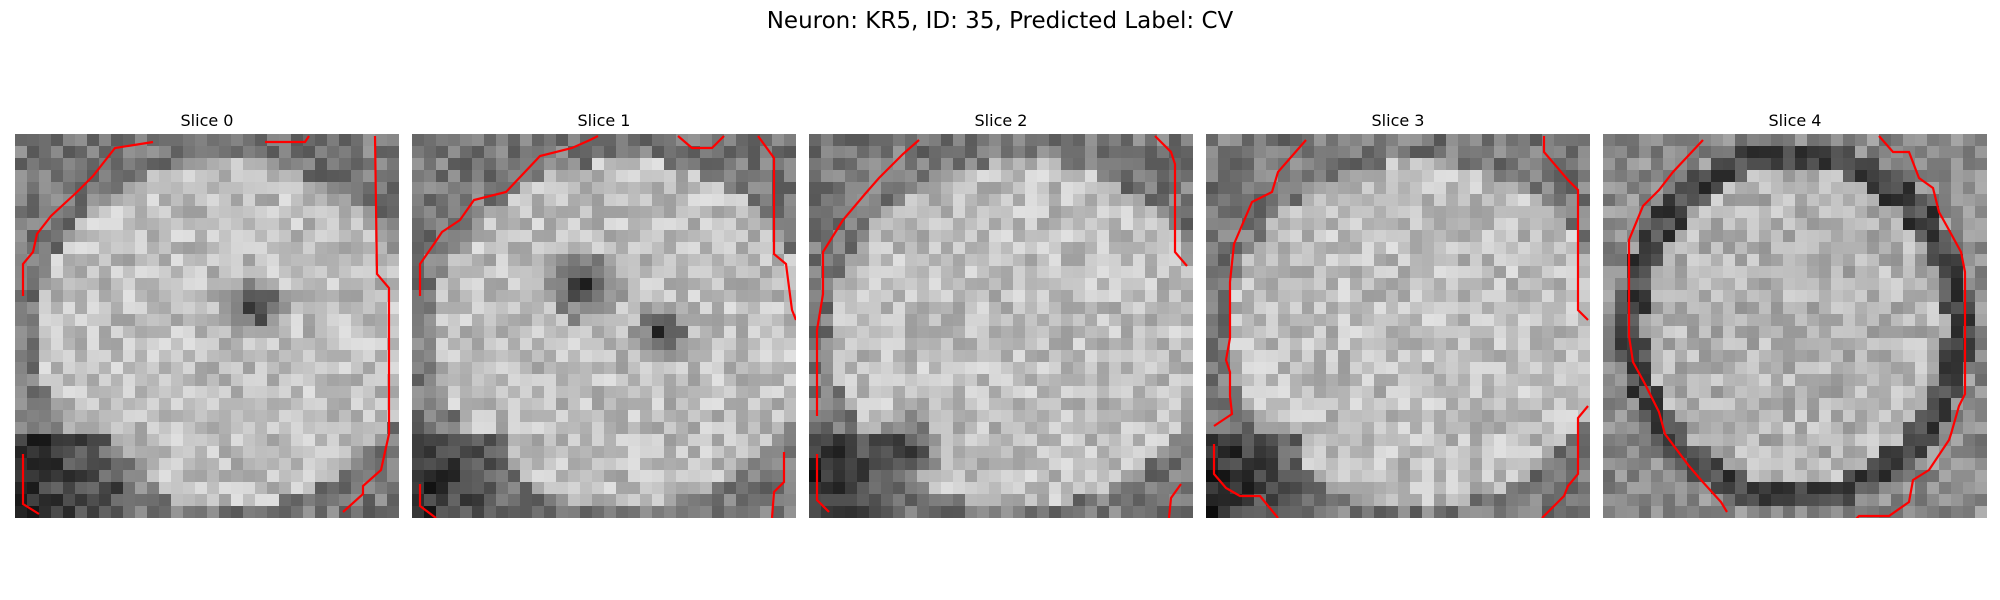 The height and width of the screenshot is (600, 2000). I want to click on slice-panel-2: Slice 2, so click(1001, 314).